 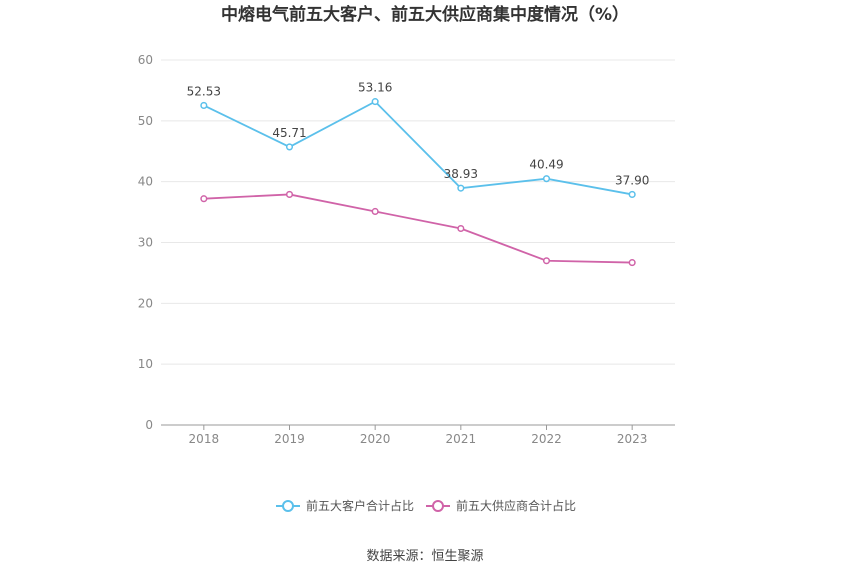 What do you see at coordinates (289, 439) in the screenshot?
I see `x-tick-label: 2019` at bounding box center [289, 439].